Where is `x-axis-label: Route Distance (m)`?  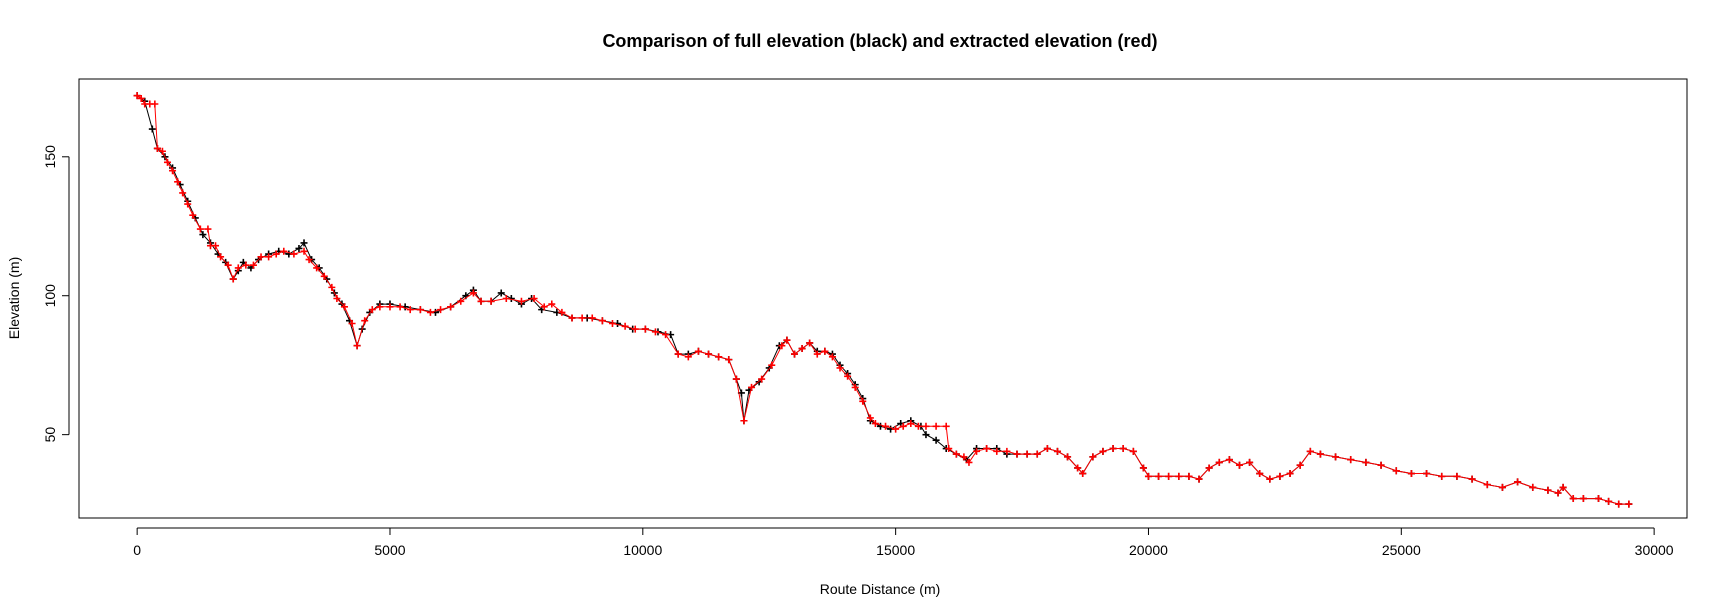 x-axis-label: Route Distance (m) is located at coordinates (880, 589).